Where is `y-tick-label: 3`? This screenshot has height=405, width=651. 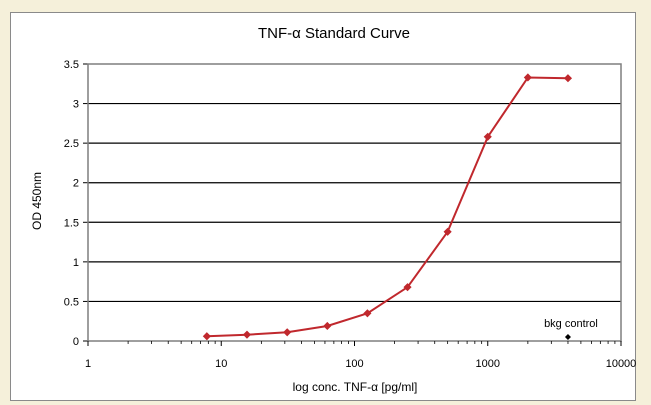 y-tick-label: 3 is located at coordinates (76, 105).